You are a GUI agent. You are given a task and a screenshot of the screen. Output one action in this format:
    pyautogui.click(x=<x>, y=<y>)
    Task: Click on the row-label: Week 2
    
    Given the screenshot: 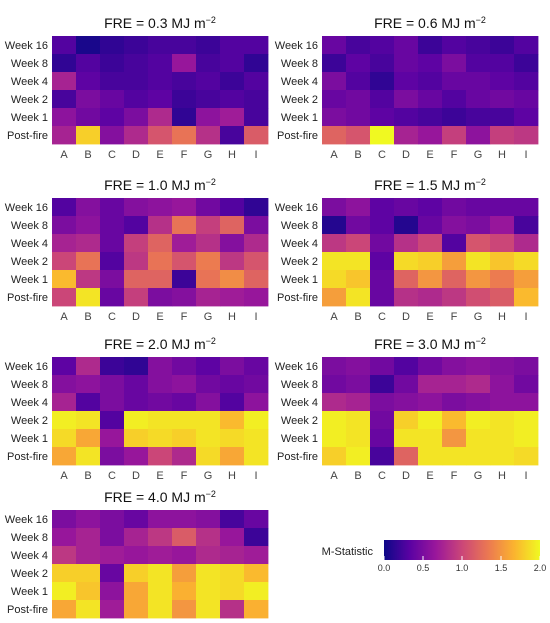 What is the action you would take?
    pyautogui.click(x=299, y=421)
    